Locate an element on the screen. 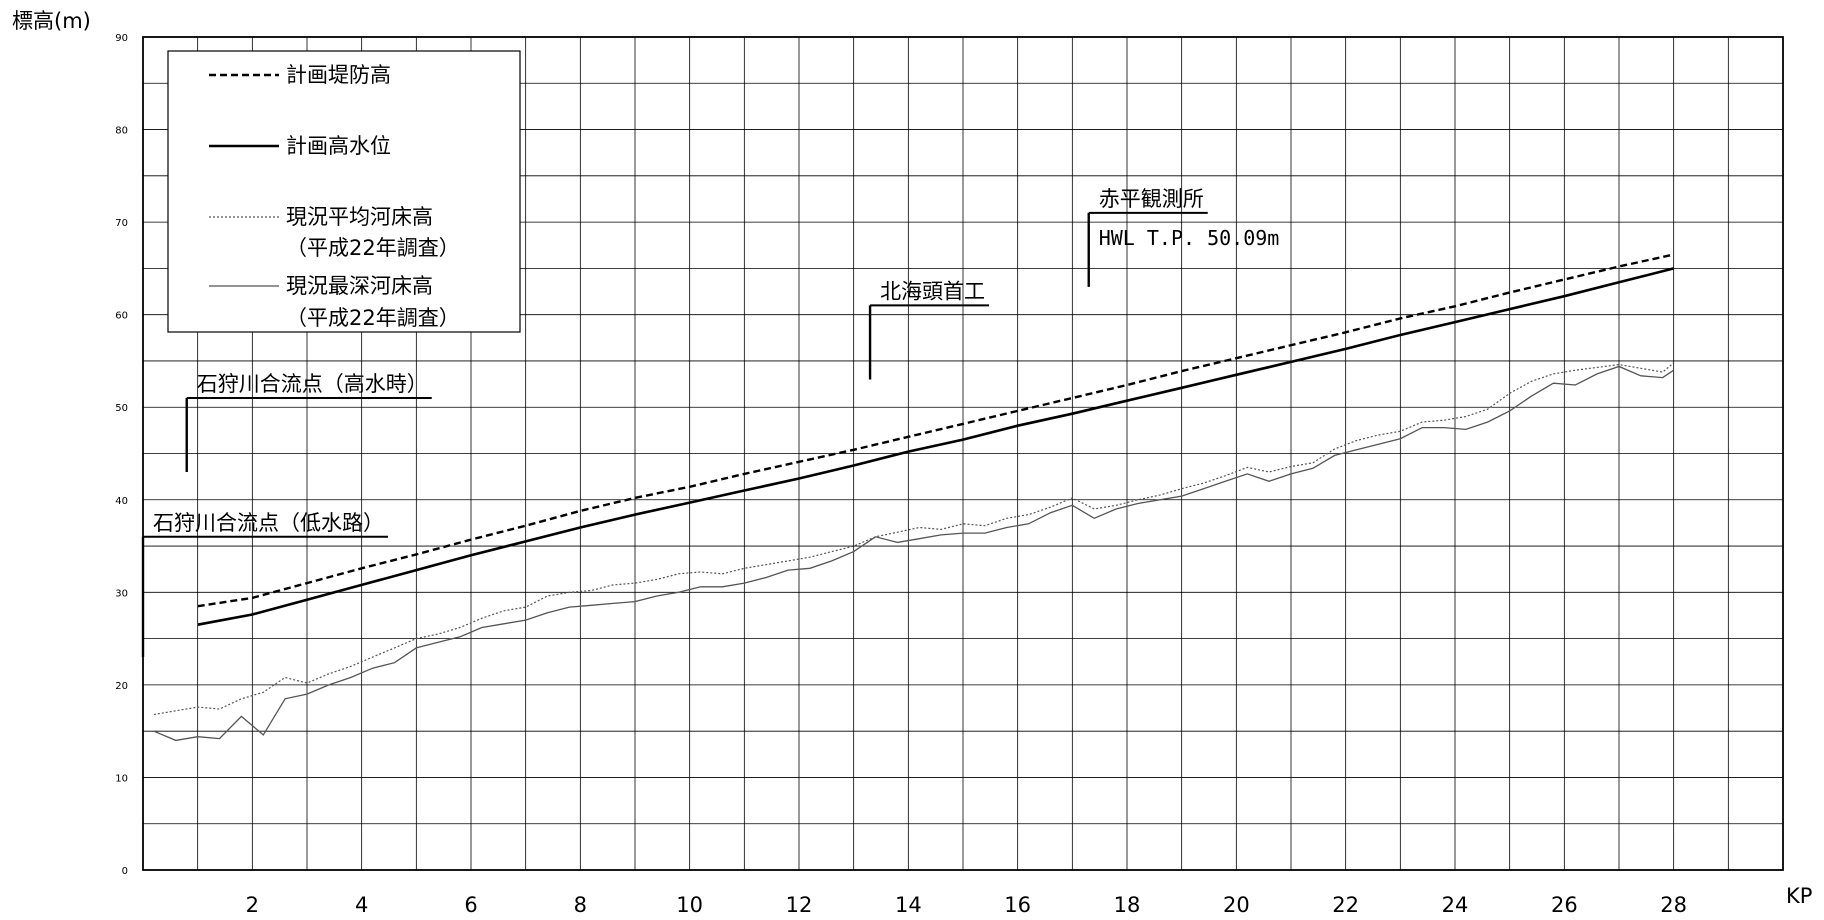 The height and width of the screenshot is (920, 1824). legend-box is located at coordinates (344, 191).